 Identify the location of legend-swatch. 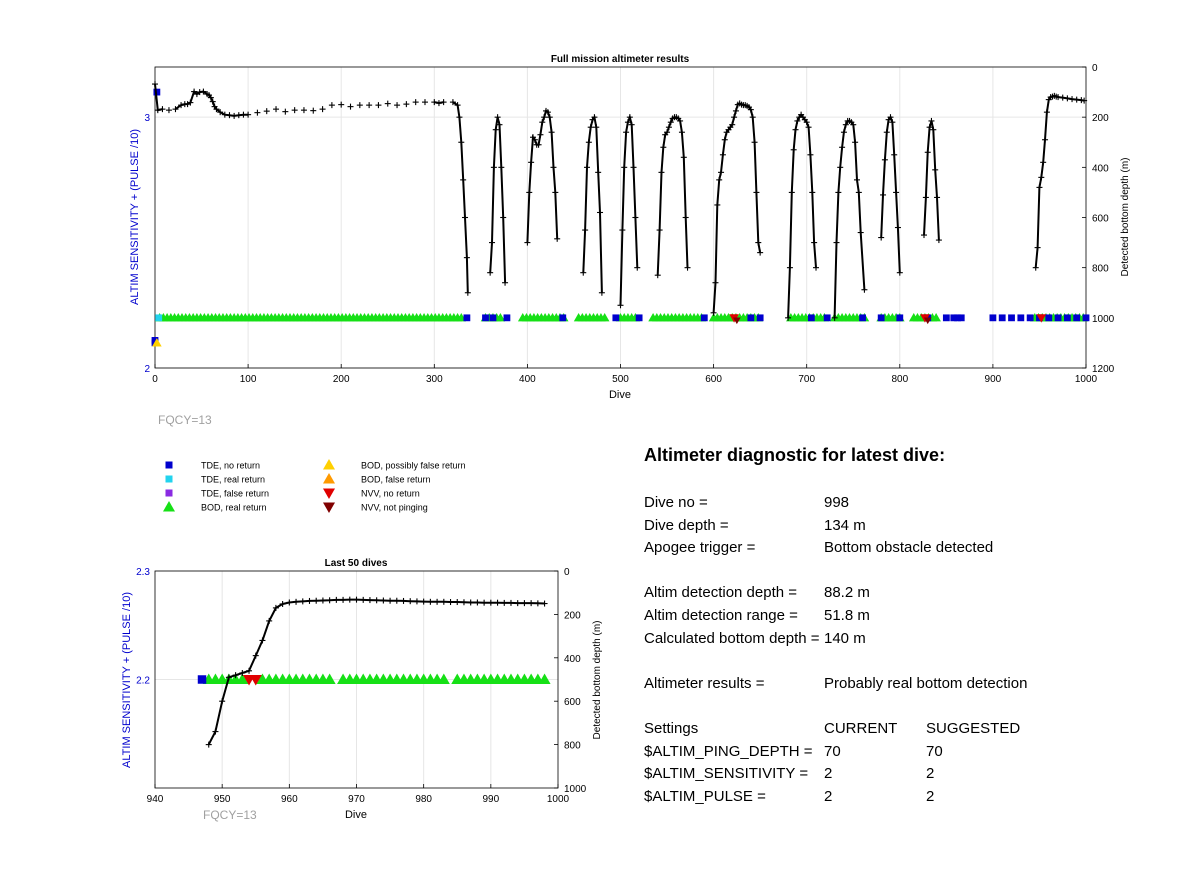
(329, 478).